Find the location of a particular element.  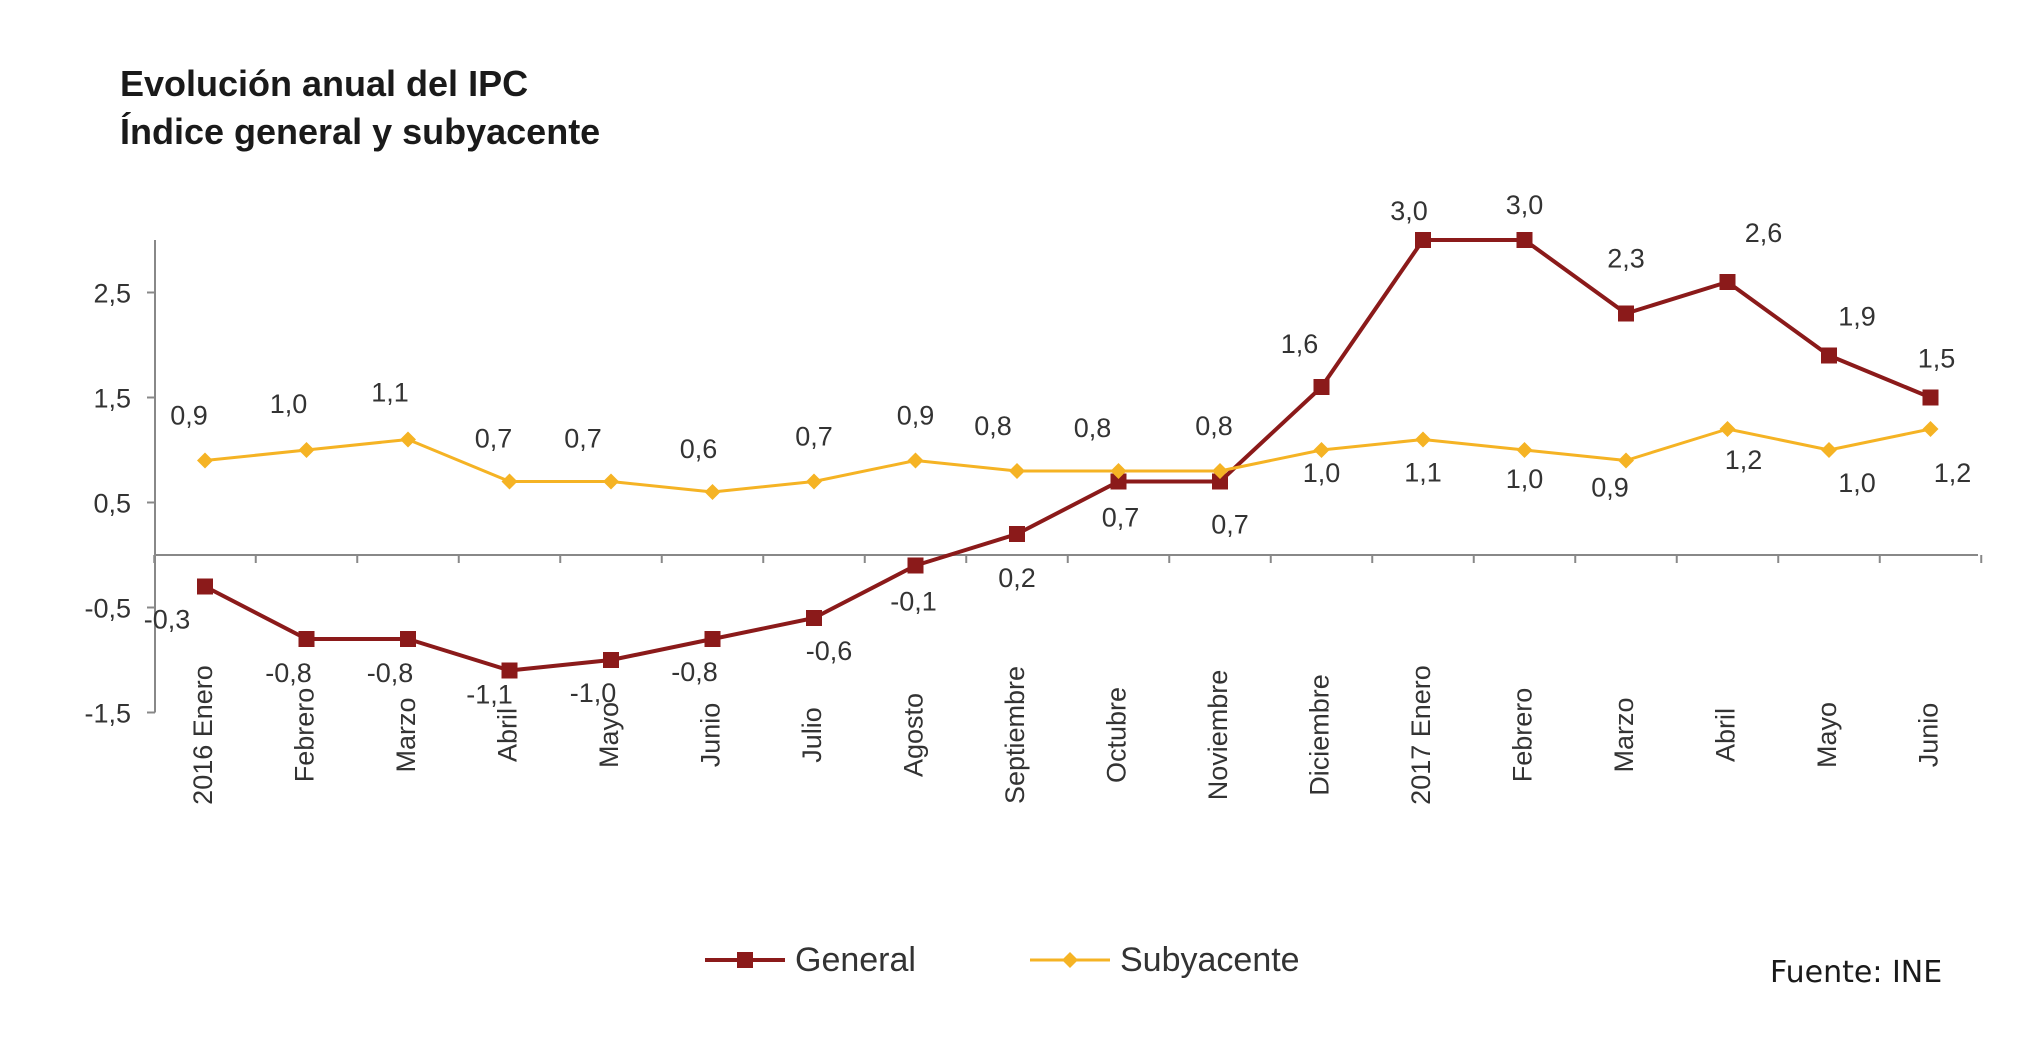

chart-legend: General Subyacente is located at coordinates (1002, 960).